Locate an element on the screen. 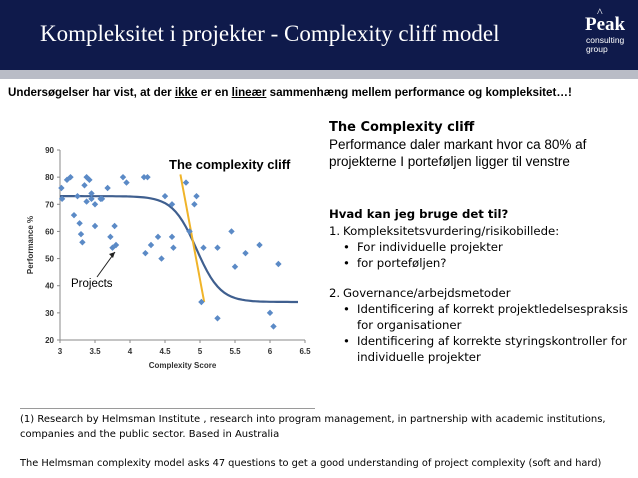 Image resolution: width=638 pixels, height=478 pixels. y-tick-label: 50 is located at coordinates (49, 259).